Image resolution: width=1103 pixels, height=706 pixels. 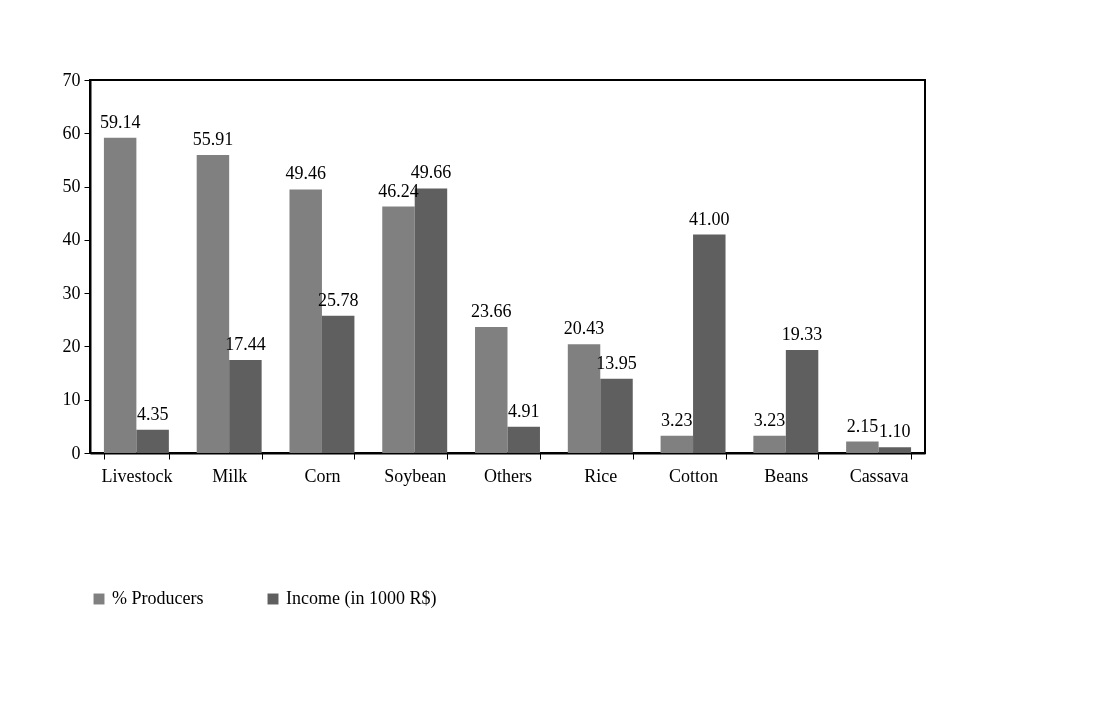 What do you see at coordinates (71, 399) in the screenshot?
I see `y-tick-label: 10` at bounding box center [71, 399].